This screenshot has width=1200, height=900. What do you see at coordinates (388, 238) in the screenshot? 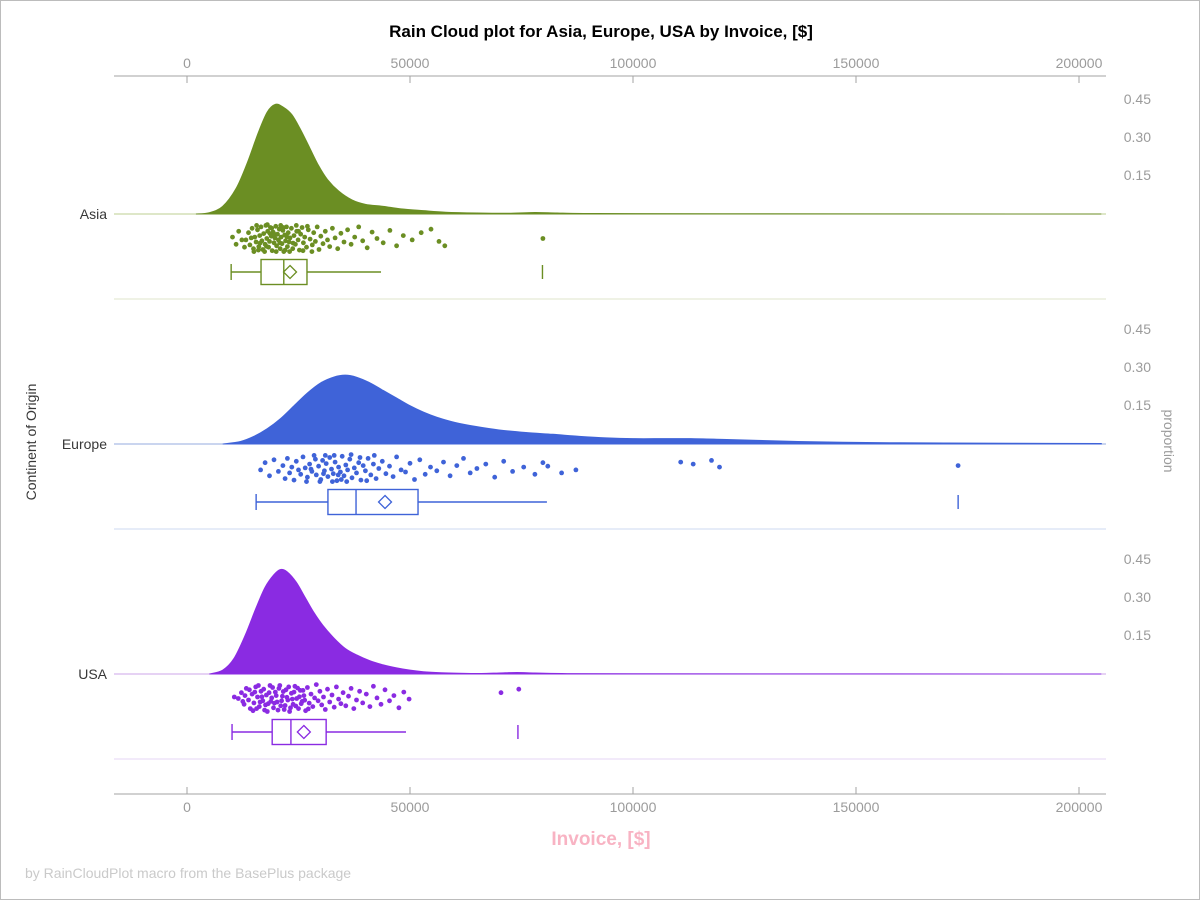
I see `rain-points-asia` at bounding box center [388, 238].